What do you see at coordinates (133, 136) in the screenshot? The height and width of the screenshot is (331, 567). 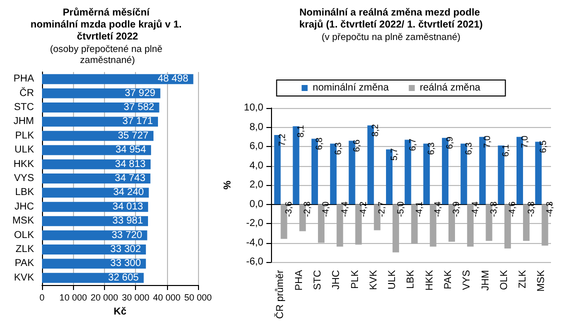 I see `data-label: 35 727` at bounding box center [133, 136].